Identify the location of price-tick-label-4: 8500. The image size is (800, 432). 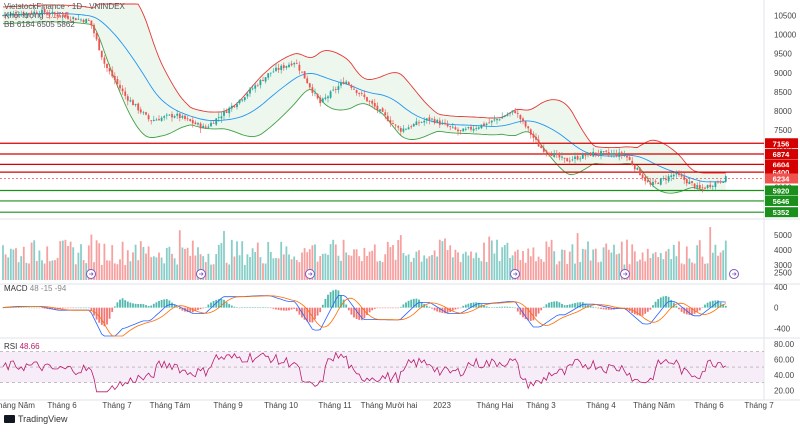
(783, 92).